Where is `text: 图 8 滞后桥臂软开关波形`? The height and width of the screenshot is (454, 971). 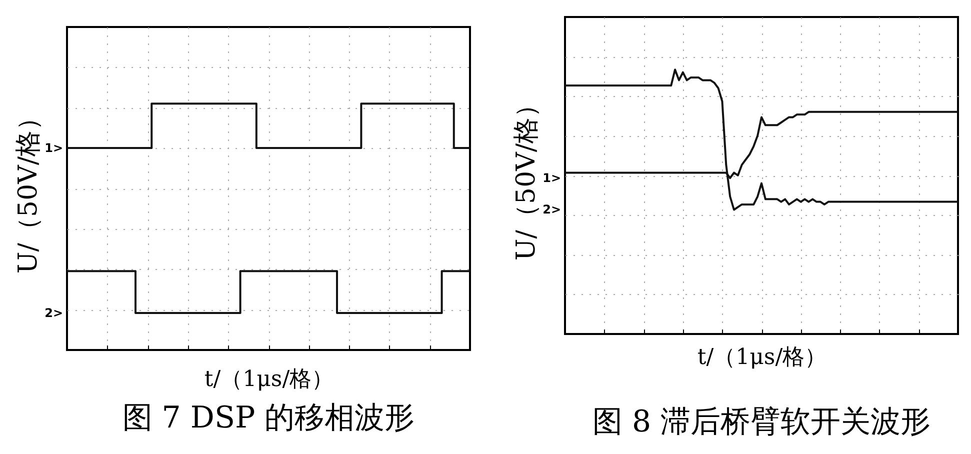
text: 图 8 滞后桥臂软开关波形 is located at coordinates (761, 422).